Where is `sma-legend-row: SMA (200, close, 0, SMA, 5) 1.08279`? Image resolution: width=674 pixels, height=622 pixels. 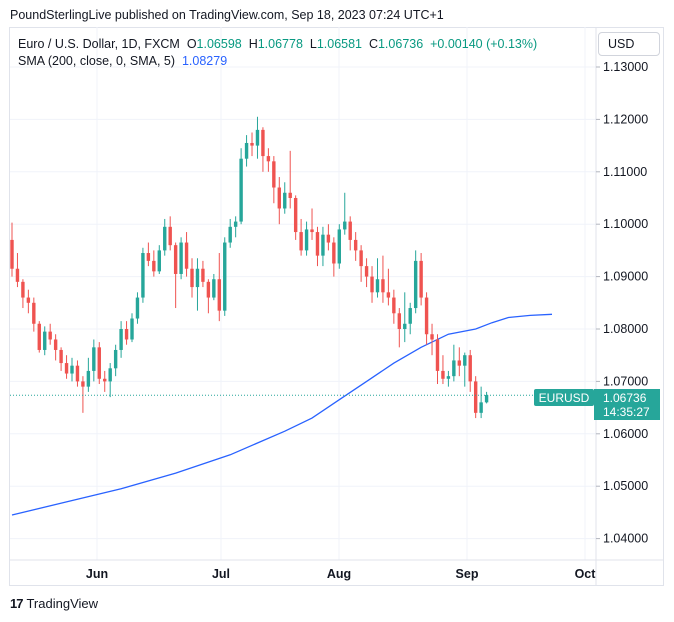
sma-legend-row: SMA (200, close, 0, SMA, 5) 1.08279 is located at coordinates (277, 61).